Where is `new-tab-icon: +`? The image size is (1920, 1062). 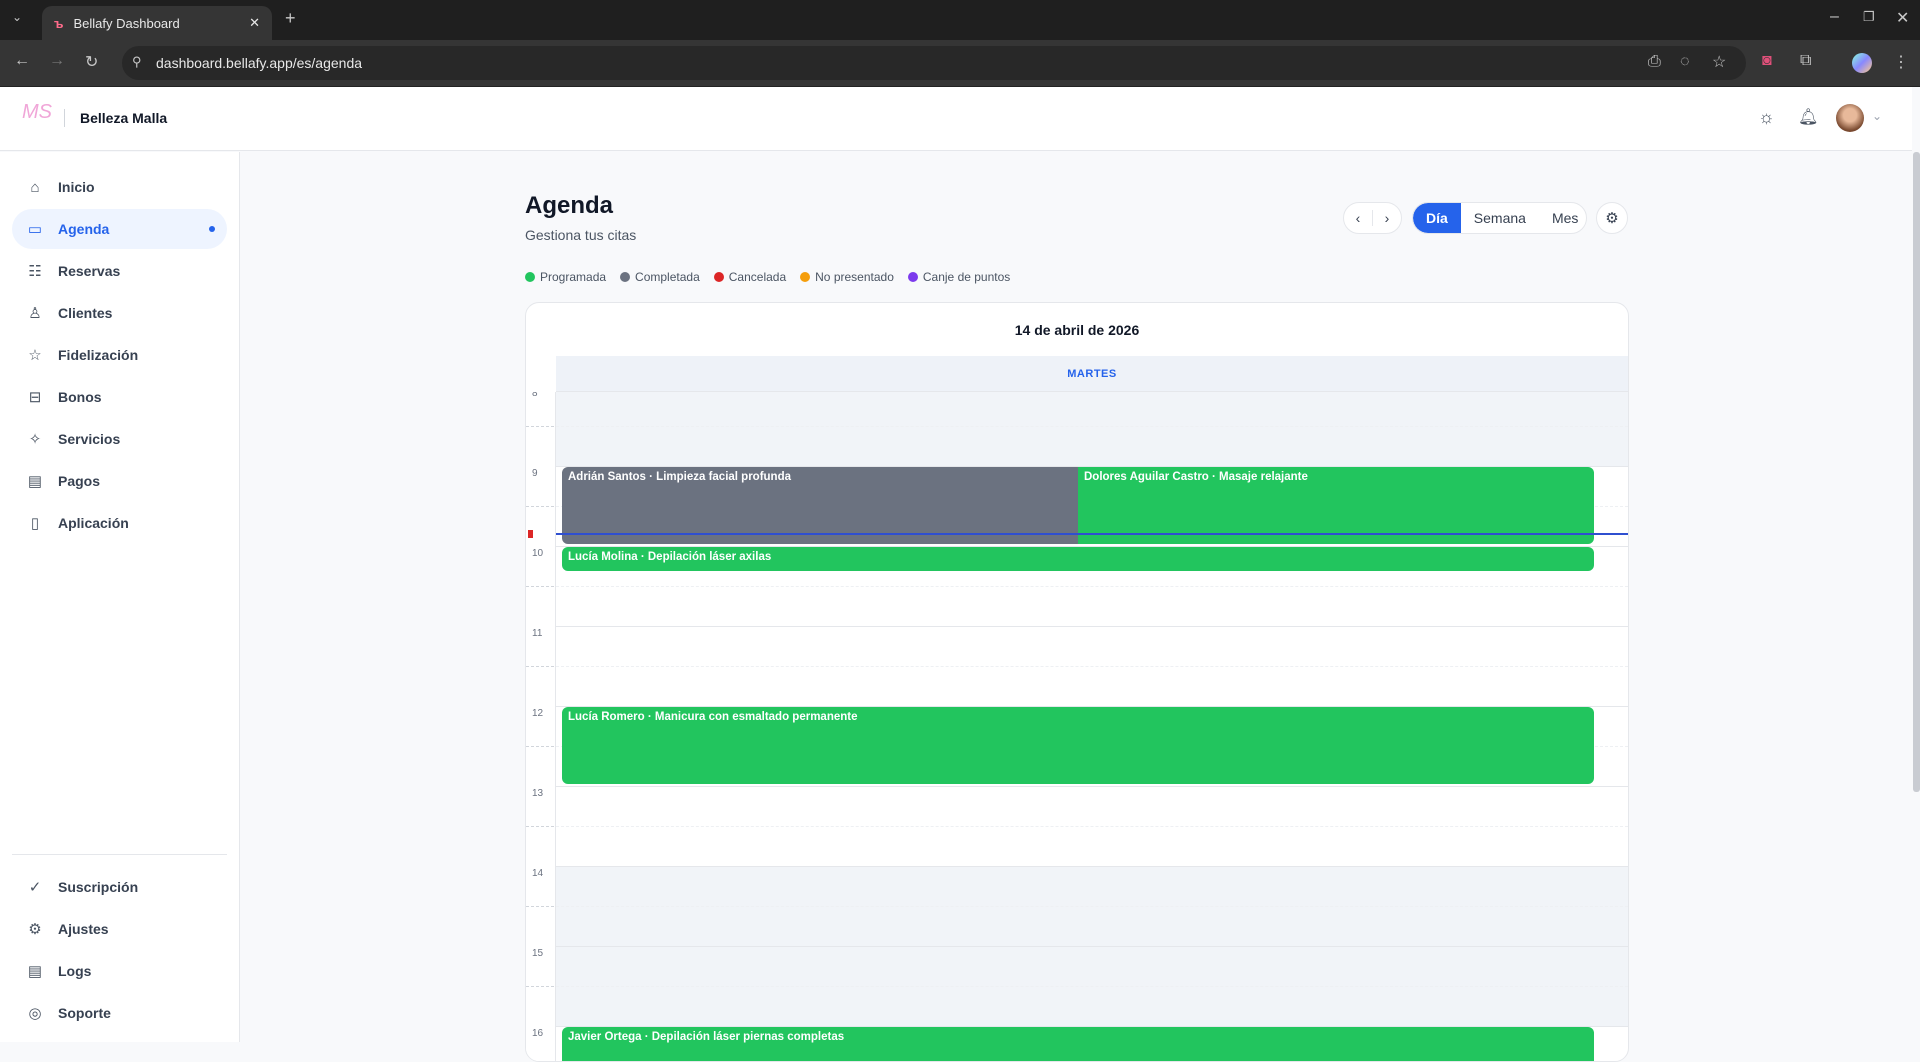
new-tab-icon: + is located at coordinates (290, 18).